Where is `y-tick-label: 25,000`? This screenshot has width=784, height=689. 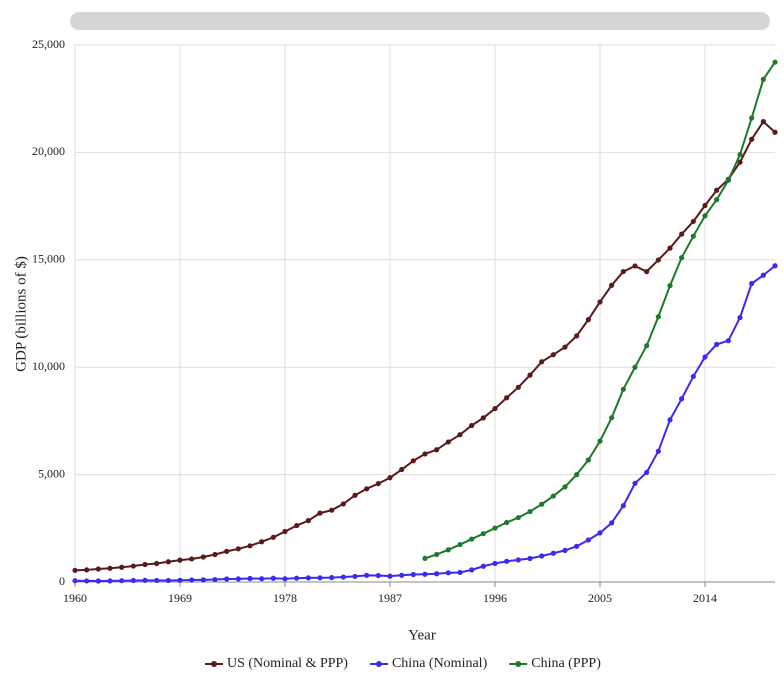
y-tick-label: 25,000 is located at coordinates (48, 44).